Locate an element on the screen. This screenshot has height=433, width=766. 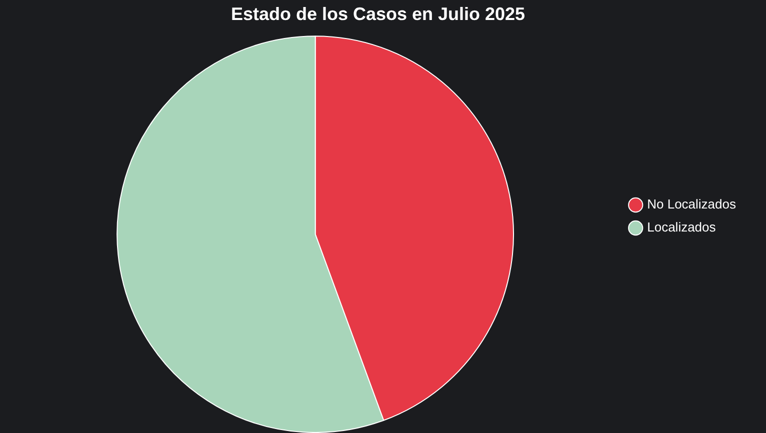
legend-label: No Localizados is located at coordinates (691, 204).